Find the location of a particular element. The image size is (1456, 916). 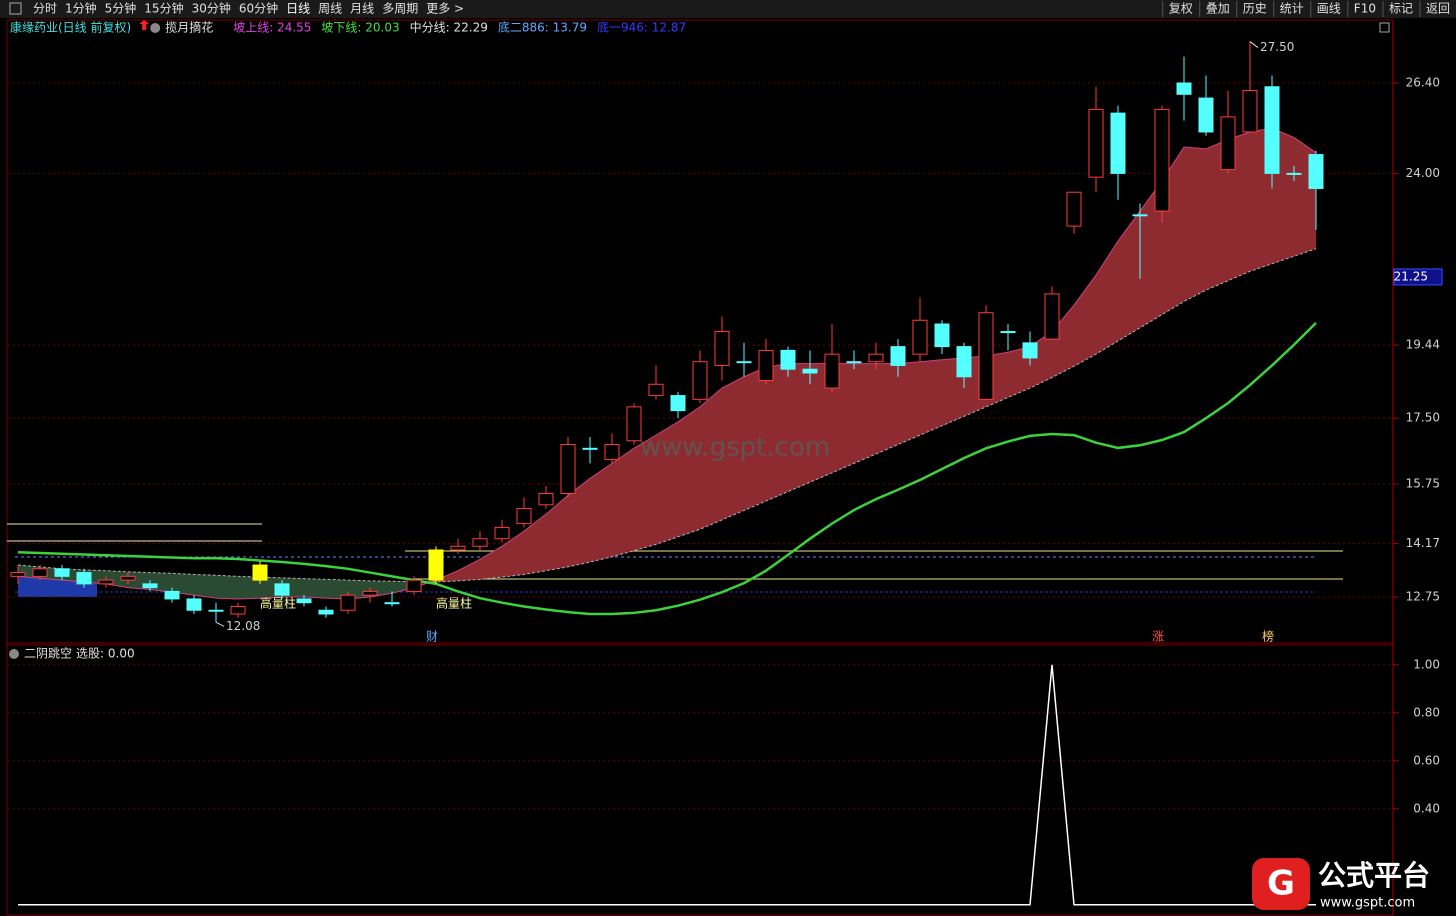

toolbar-item: 周线 is located at coordinates (330, 9).